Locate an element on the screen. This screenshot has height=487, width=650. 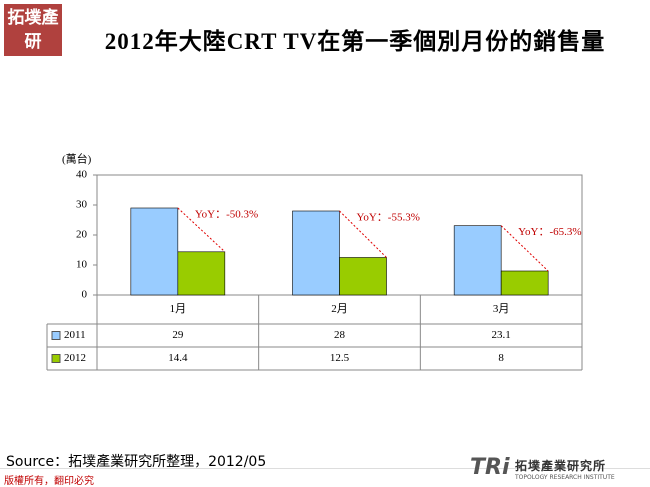
logo: 拓墣產研 is located at coordinates (33, 30).